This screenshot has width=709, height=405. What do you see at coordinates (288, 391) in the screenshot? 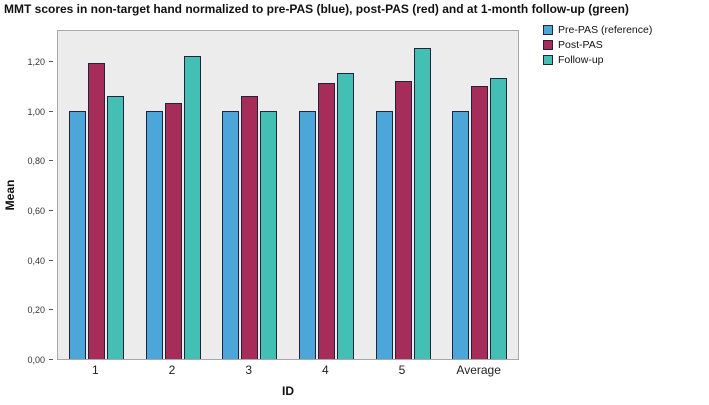
I see `x-axis-title: ID` at bounding box center [288, 391].